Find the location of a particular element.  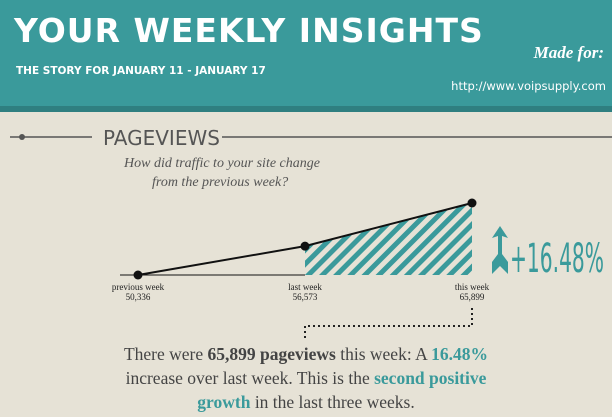

value-label: 50,336 is located at coordinates (138, 297).